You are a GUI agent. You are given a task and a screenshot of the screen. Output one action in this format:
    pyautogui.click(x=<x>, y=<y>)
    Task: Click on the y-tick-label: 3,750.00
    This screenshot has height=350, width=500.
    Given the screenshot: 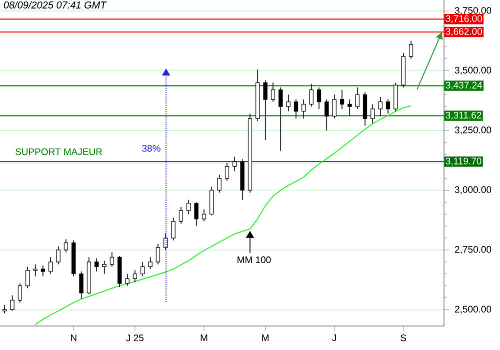 What is the action you would take?
    pyautogui.click(x=473, y=11)
    